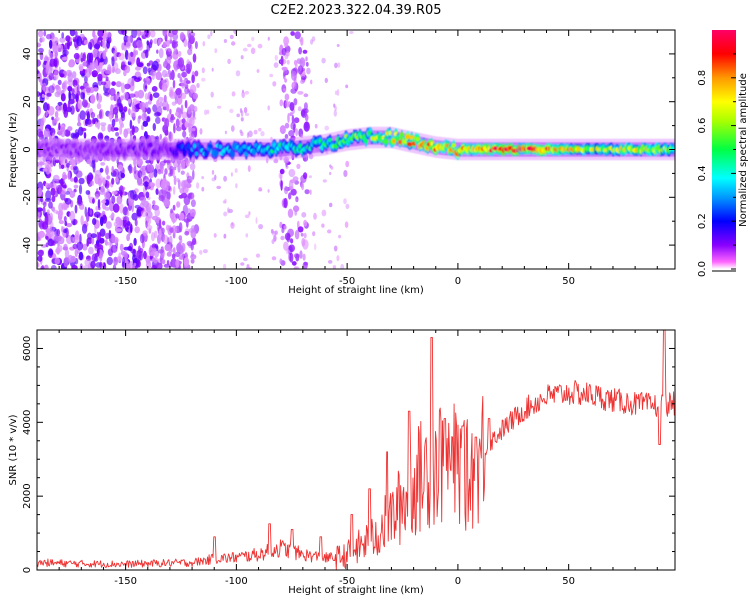 This screenshot has width=750, height=600. I want to click on y-tick-label: 2000, so click(27, 495).